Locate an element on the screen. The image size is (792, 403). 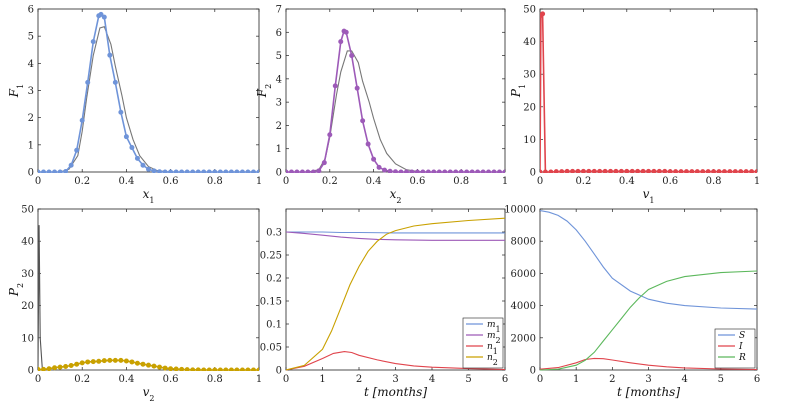
series-line-R is located at coordinates (648, 320).